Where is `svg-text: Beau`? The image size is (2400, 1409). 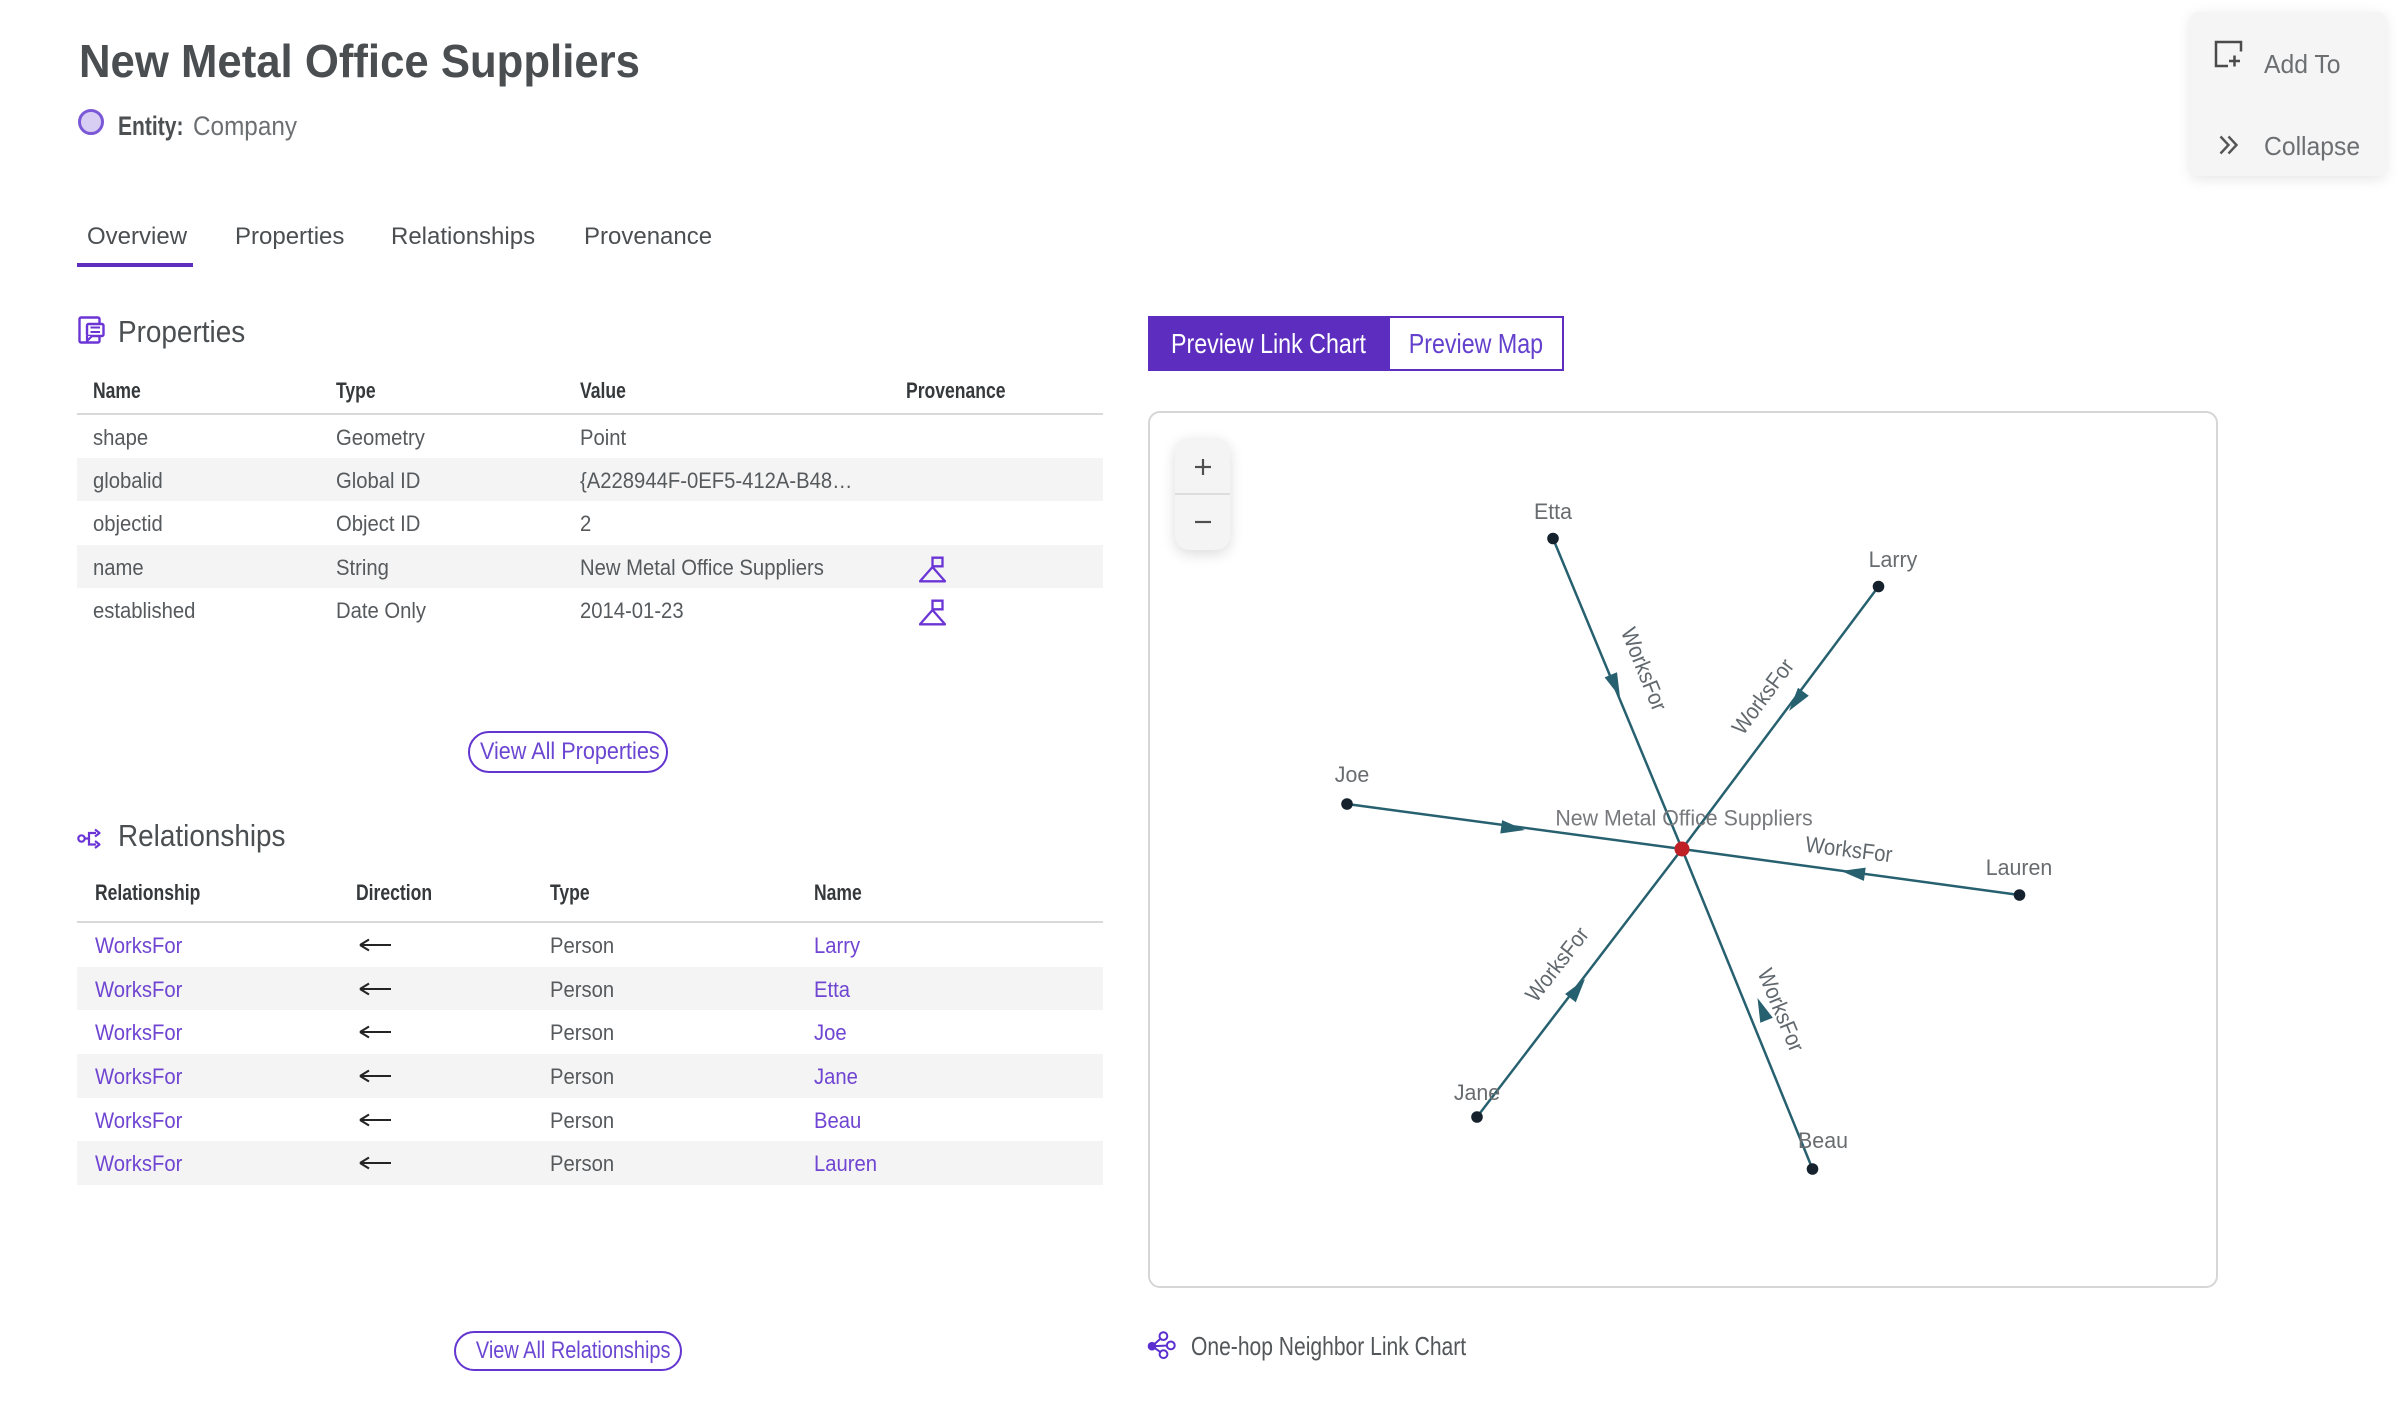 svg-text: Beau is located at coordinates (1823, 1140).